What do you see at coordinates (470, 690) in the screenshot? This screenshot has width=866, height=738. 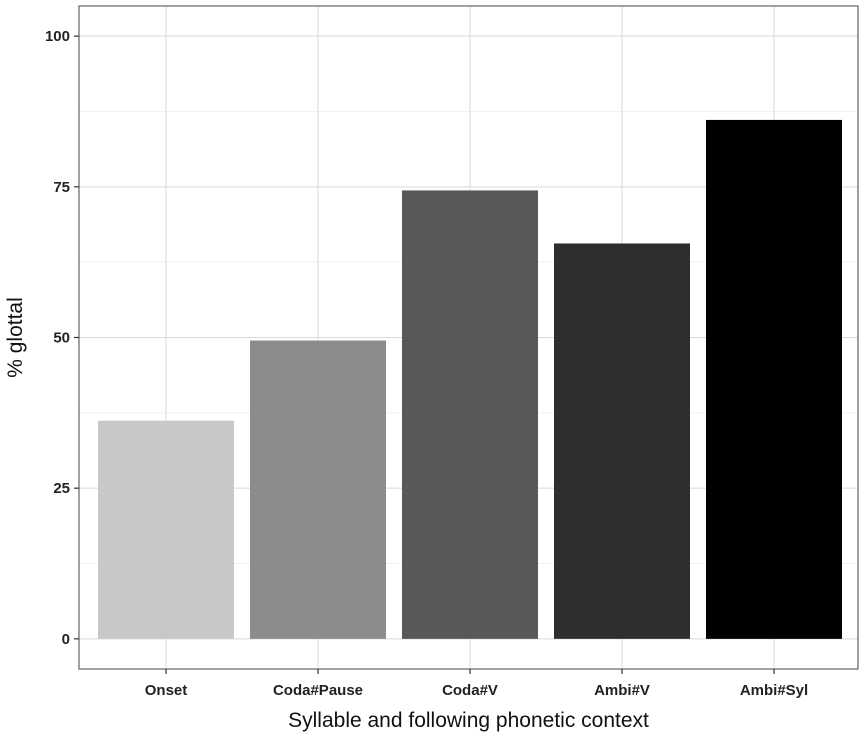 I see `x-tick-label: Coda#V` at bounding box center [470, 690].